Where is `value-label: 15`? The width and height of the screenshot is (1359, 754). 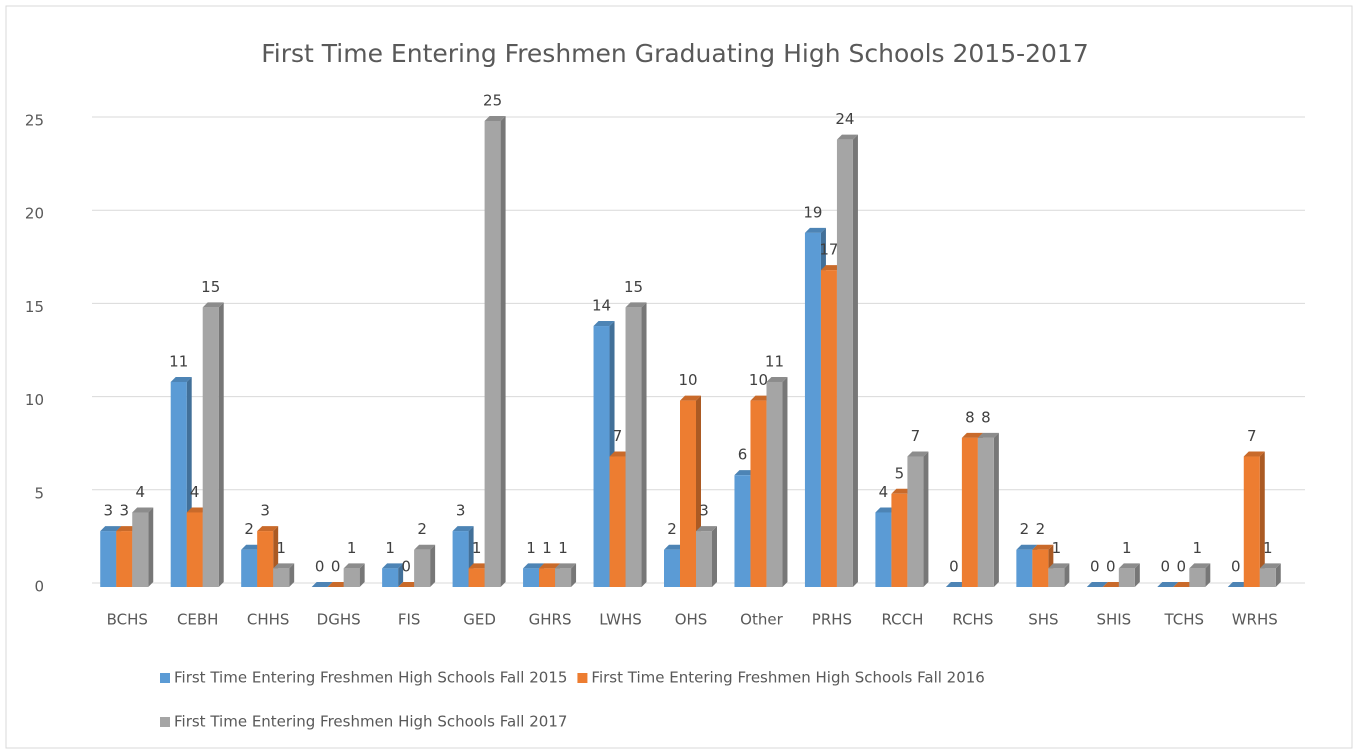
value-label: 15 is located at coordinates (633, 287).